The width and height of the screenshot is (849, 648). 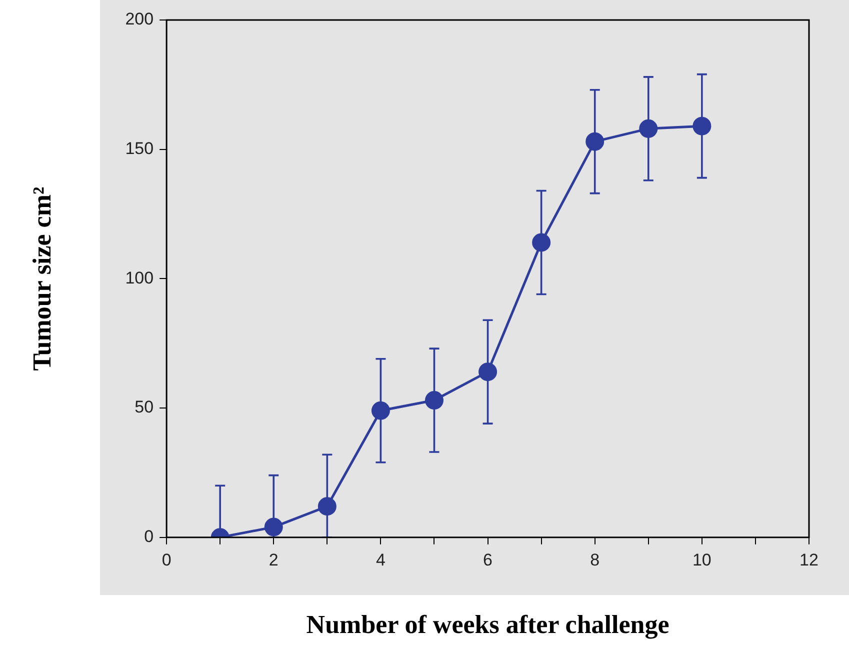 I want to click on y-tick-label: 50, so click(x=144, y=407).